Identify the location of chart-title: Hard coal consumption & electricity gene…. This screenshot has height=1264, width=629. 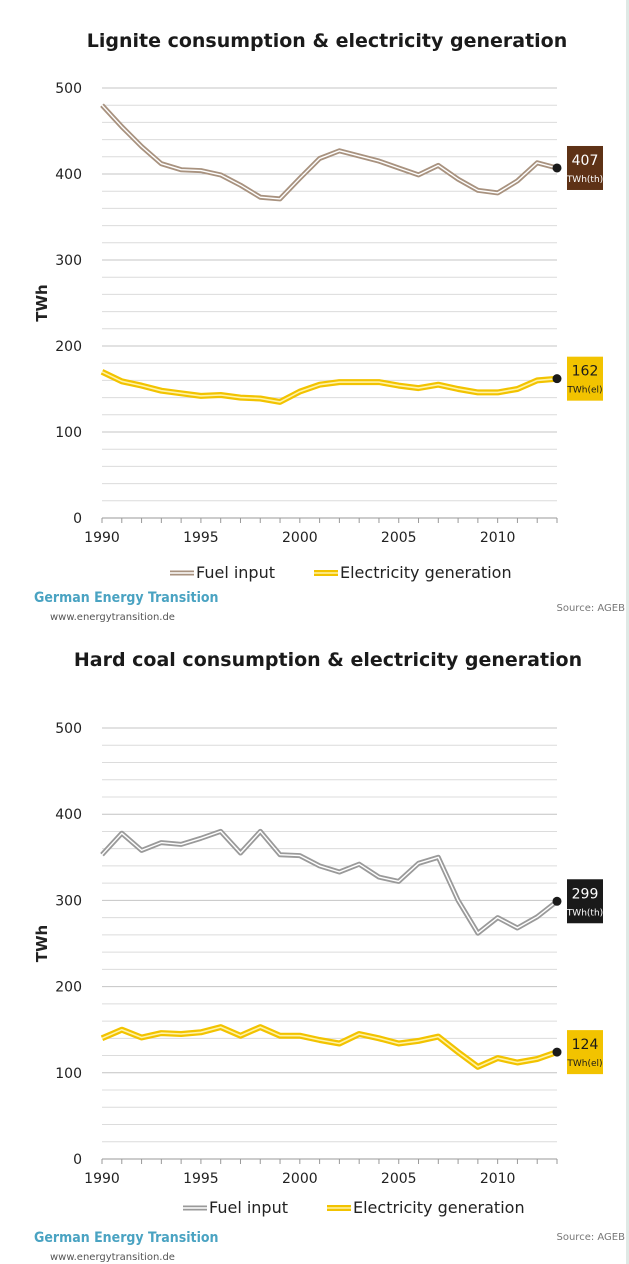
(328, 660).